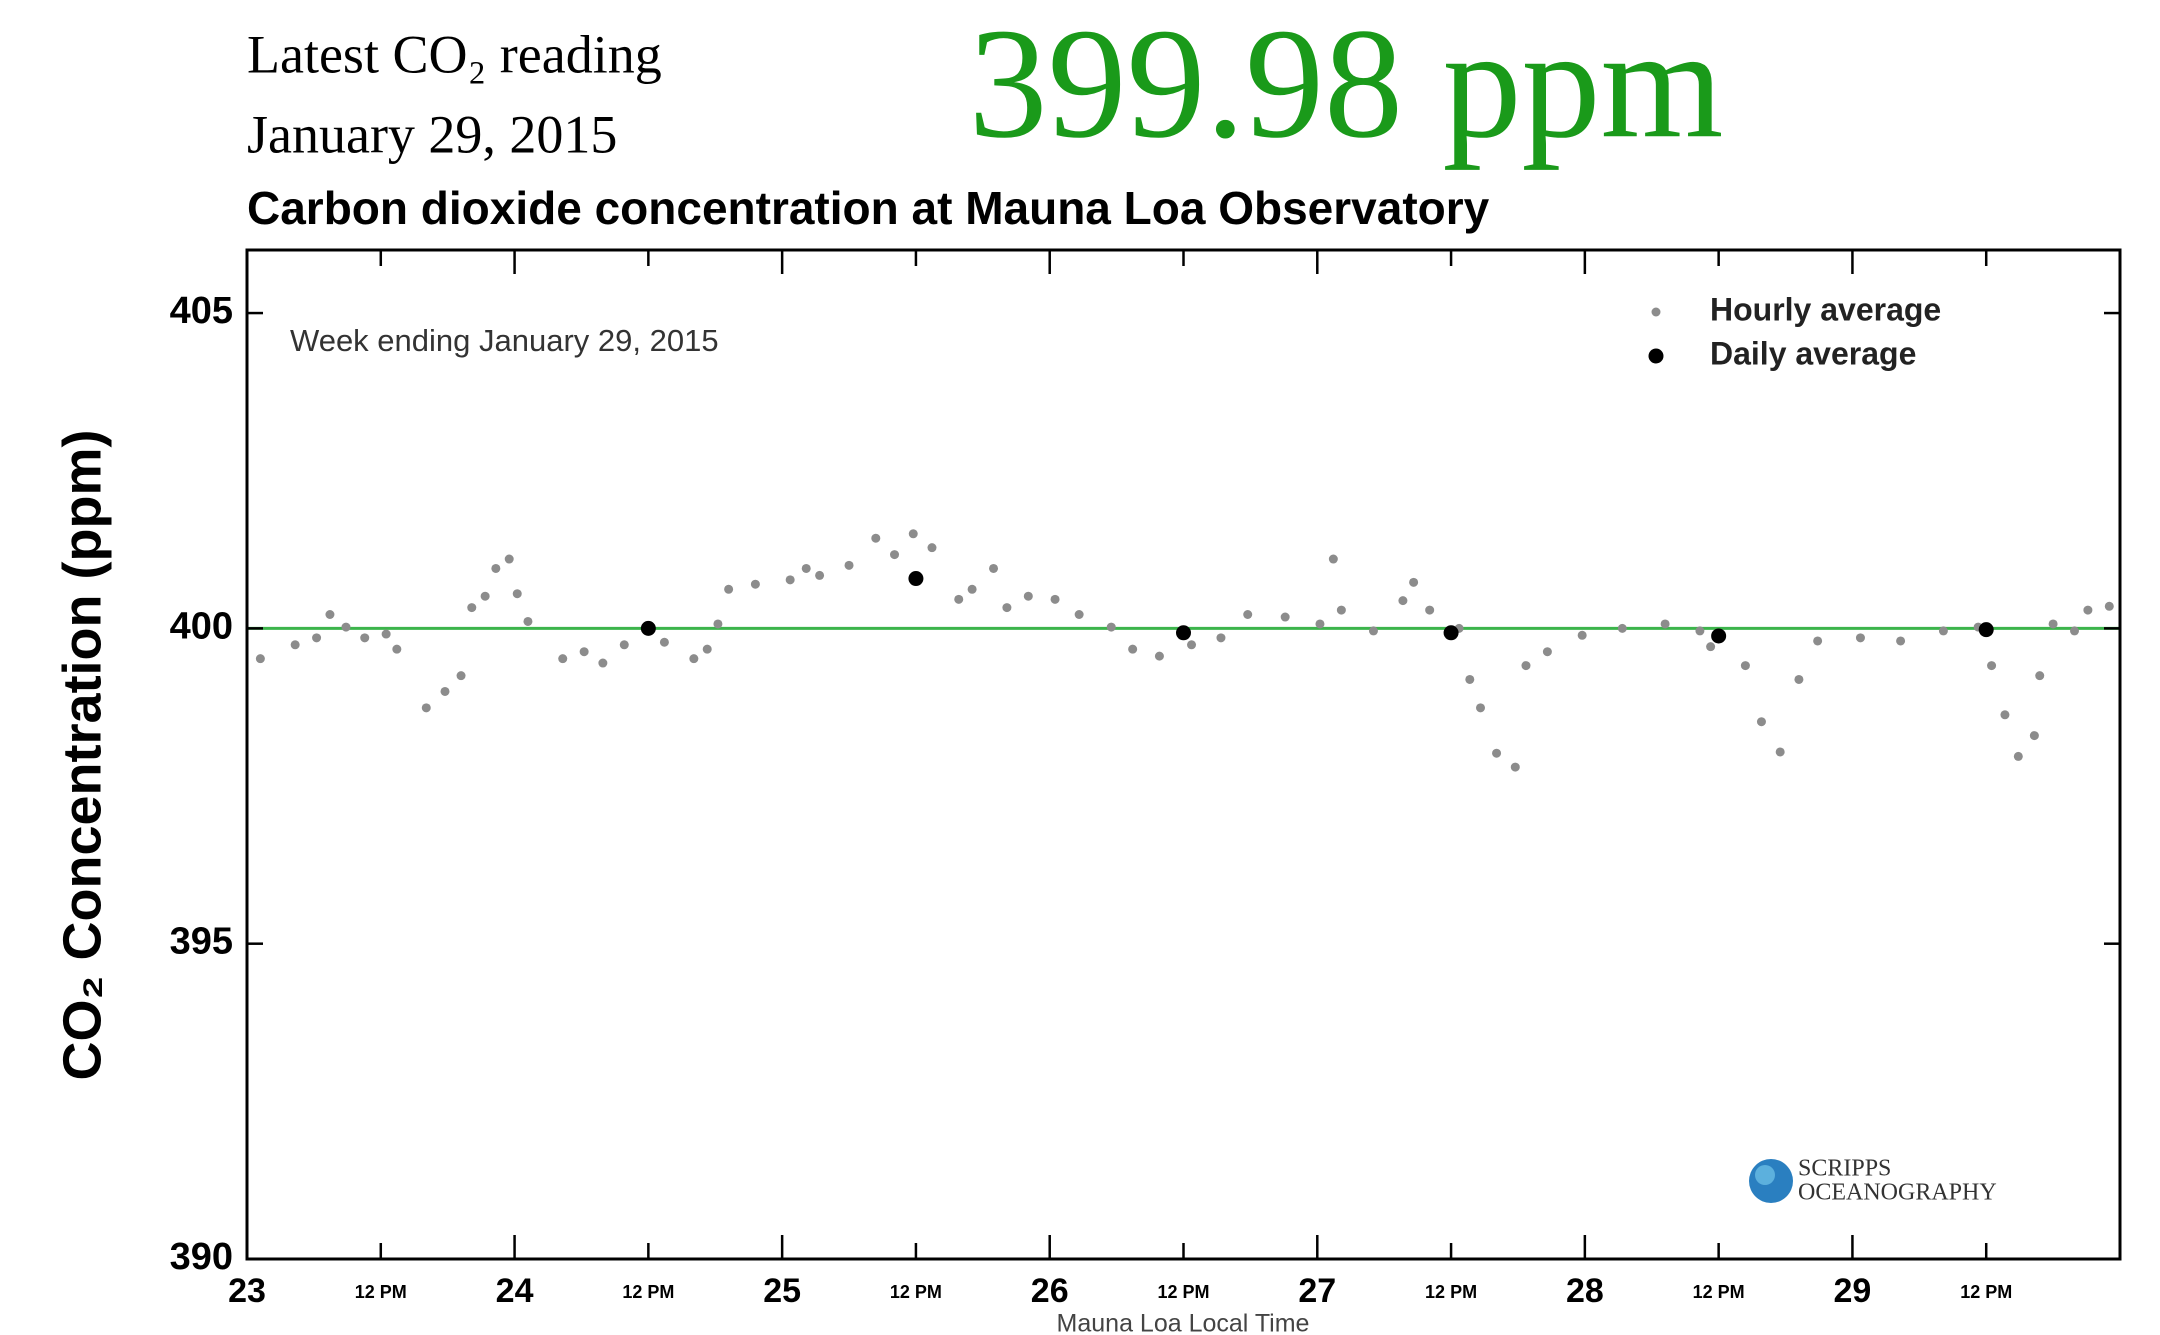 Image resolution: width=2160 pixels, height=1335 pixels. Describe the element at coordinates (1346, 85) in the screenshot. I see `latest-reading: 399.98 ppm` at that location.